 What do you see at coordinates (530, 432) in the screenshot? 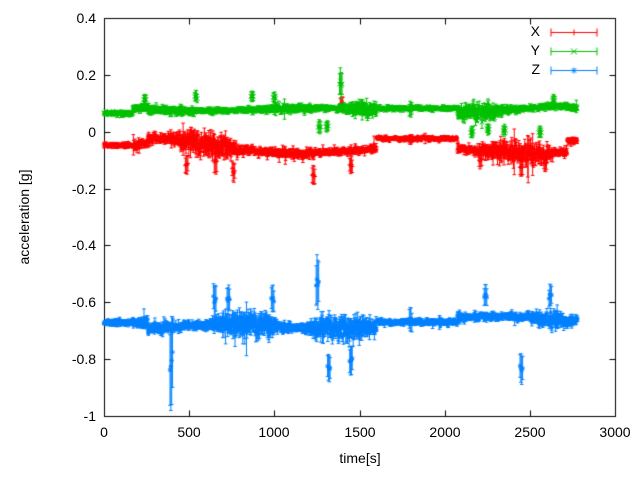
I see `x-tick-label: 2500` at bounding box center [530, 432].